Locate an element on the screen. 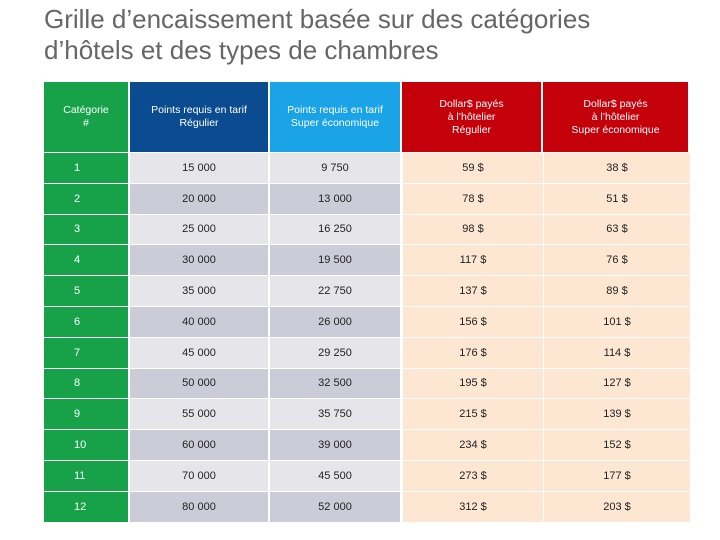 The width and height of the screenshot is (720, 540). header-dollars-regular-line-3: Régulier is located at coordinates (471, 129).